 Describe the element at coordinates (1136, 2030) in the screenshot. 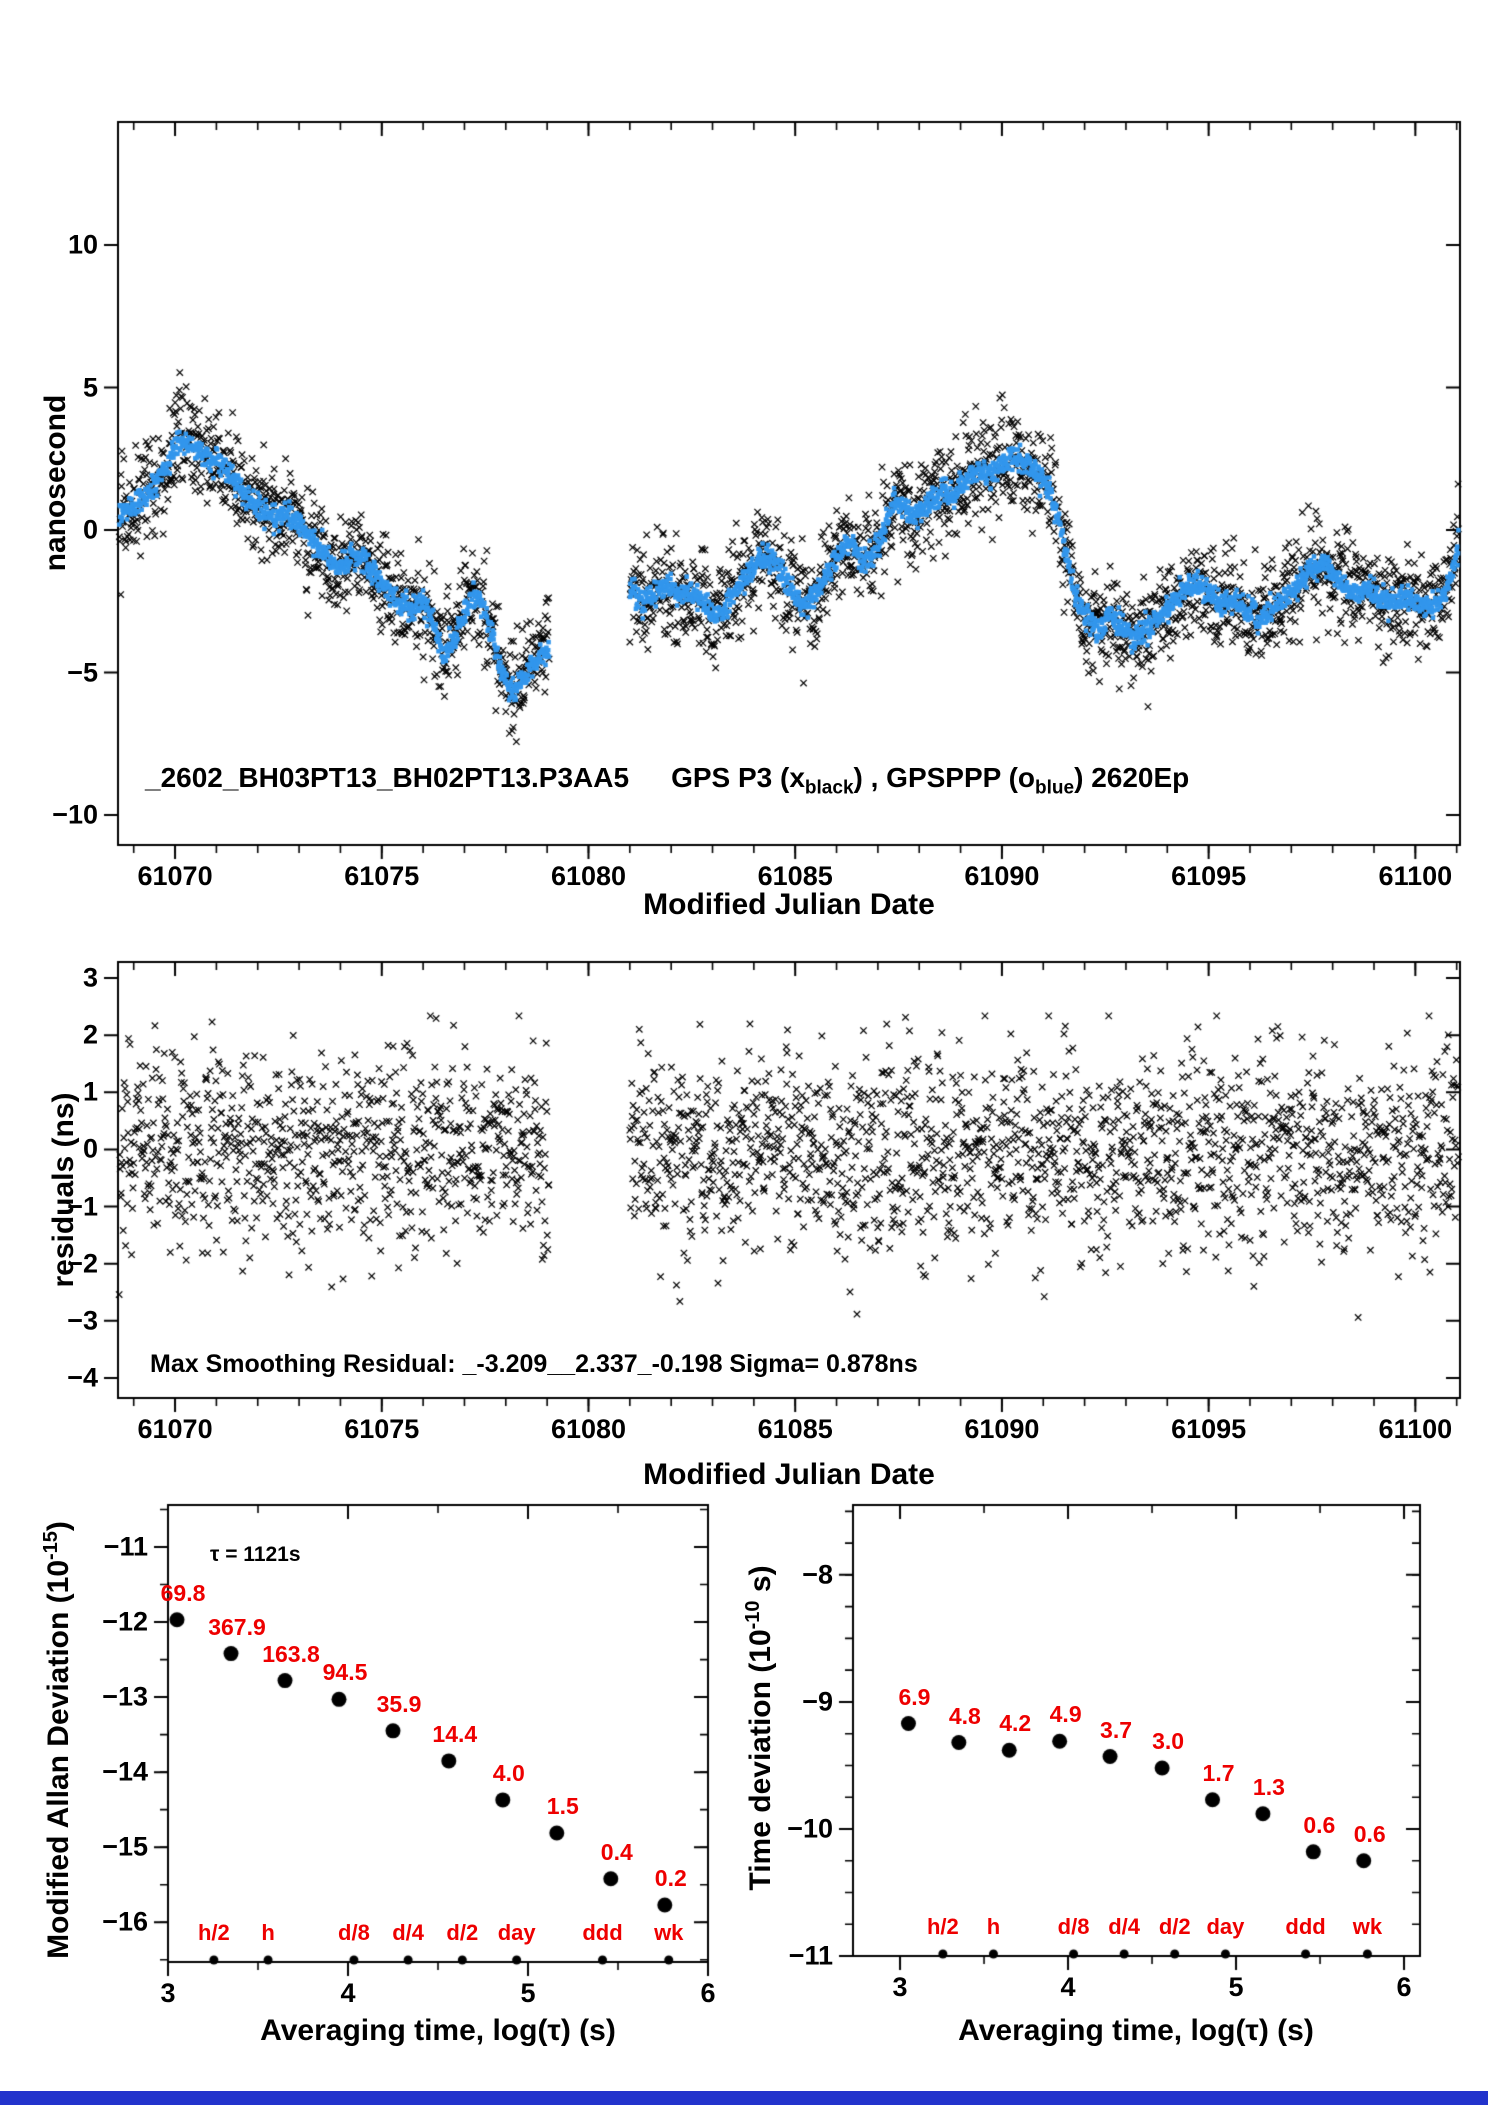

I see `tdev-x-axis-label: Averaging time, log(τ) (s)` at that location.